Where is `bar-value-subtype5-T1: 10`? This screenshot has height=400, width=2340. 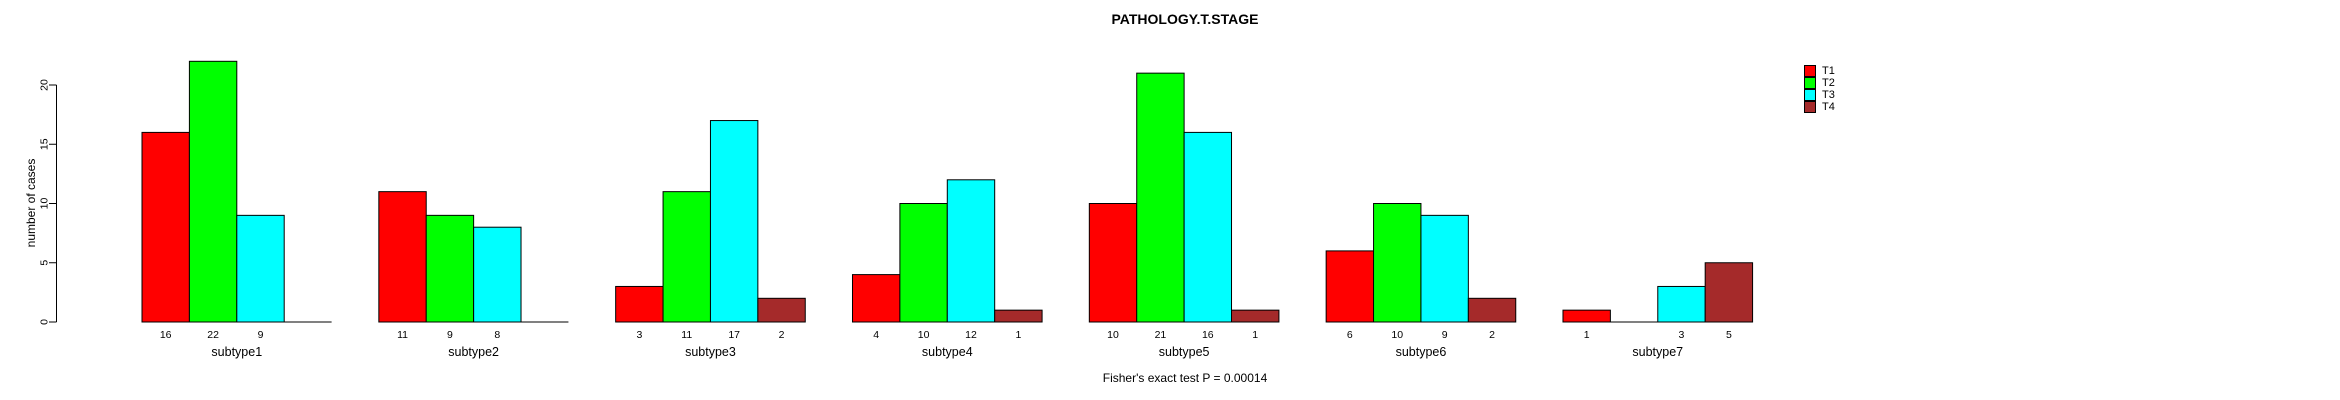 bar-value-subtype5-T1: 10 is located at coordinates (1113, 335).